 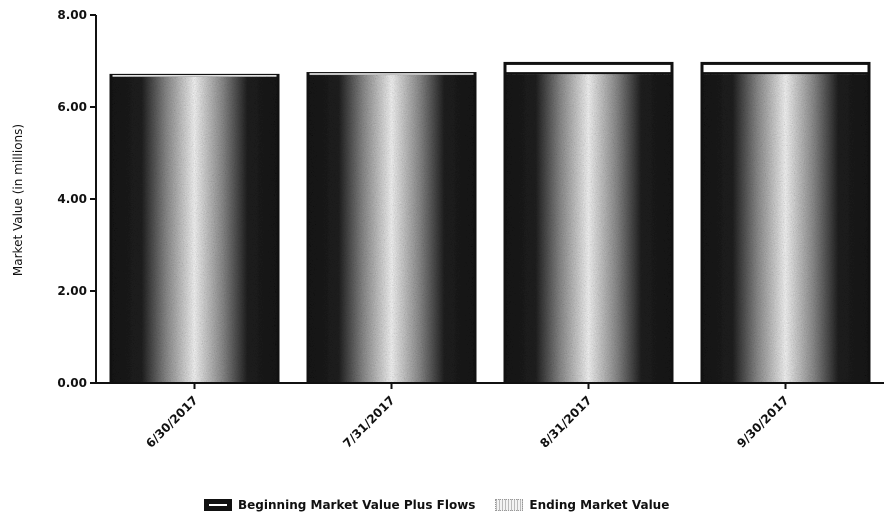 I want to click on legend-label-beginning: Beginning Market Value Plus Flows, so click(x=357, y=505).